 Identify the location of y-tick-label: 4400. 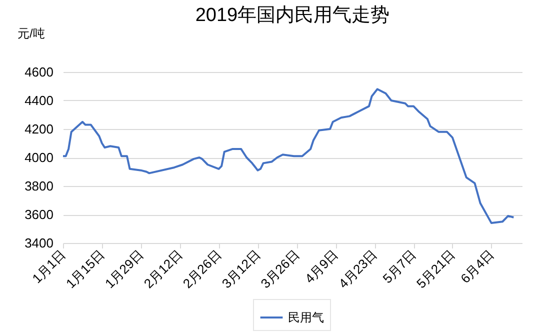
(39, 100).